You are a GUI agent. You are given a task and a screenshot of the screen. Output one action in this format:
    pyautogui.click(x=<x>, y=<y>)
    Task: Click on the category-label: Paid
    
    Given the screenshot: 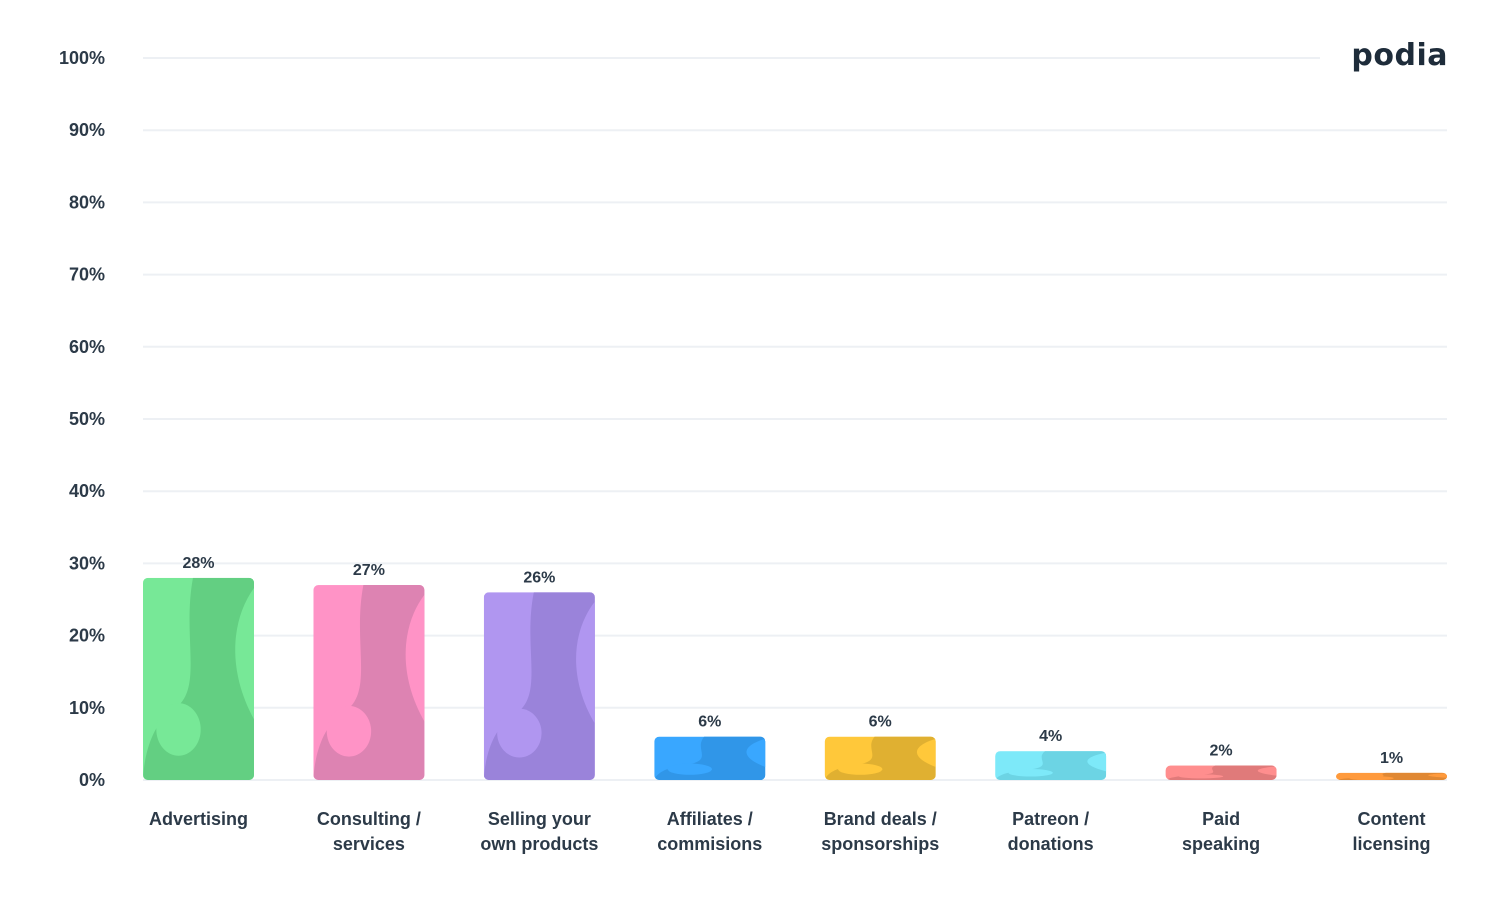 What is the action you would take?
    pyautogui.click(x=1221, y=819)
    